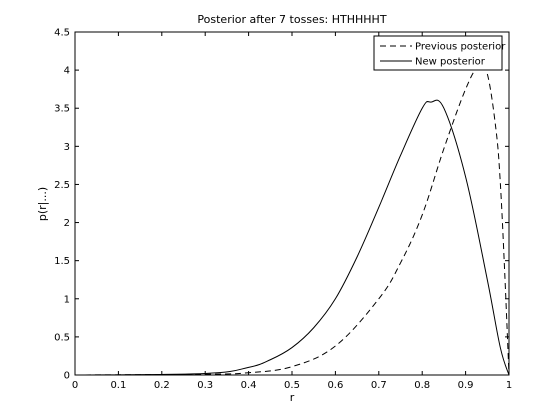  What do you see at coordinates (335, 385) in the screenshot?
I see `x-tick-label: 0.6` at bounding box center [335, 385].